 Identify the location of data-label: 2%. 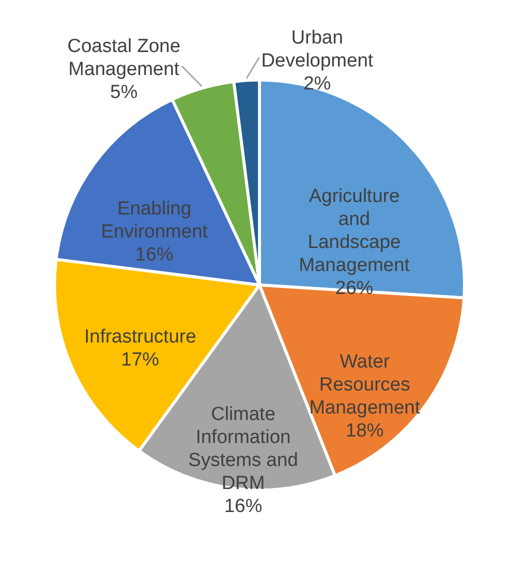
(317, 83).